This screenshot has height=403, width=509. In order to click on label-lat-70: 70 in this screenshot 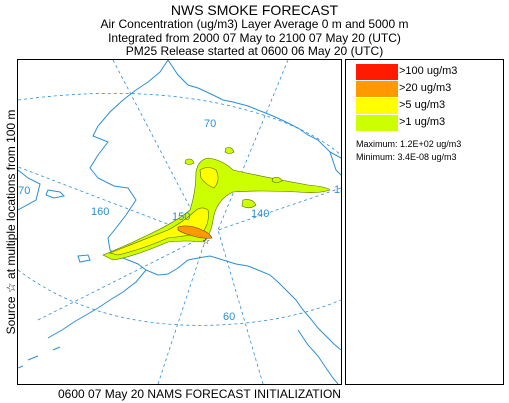, I will do `click(210, 124)`.